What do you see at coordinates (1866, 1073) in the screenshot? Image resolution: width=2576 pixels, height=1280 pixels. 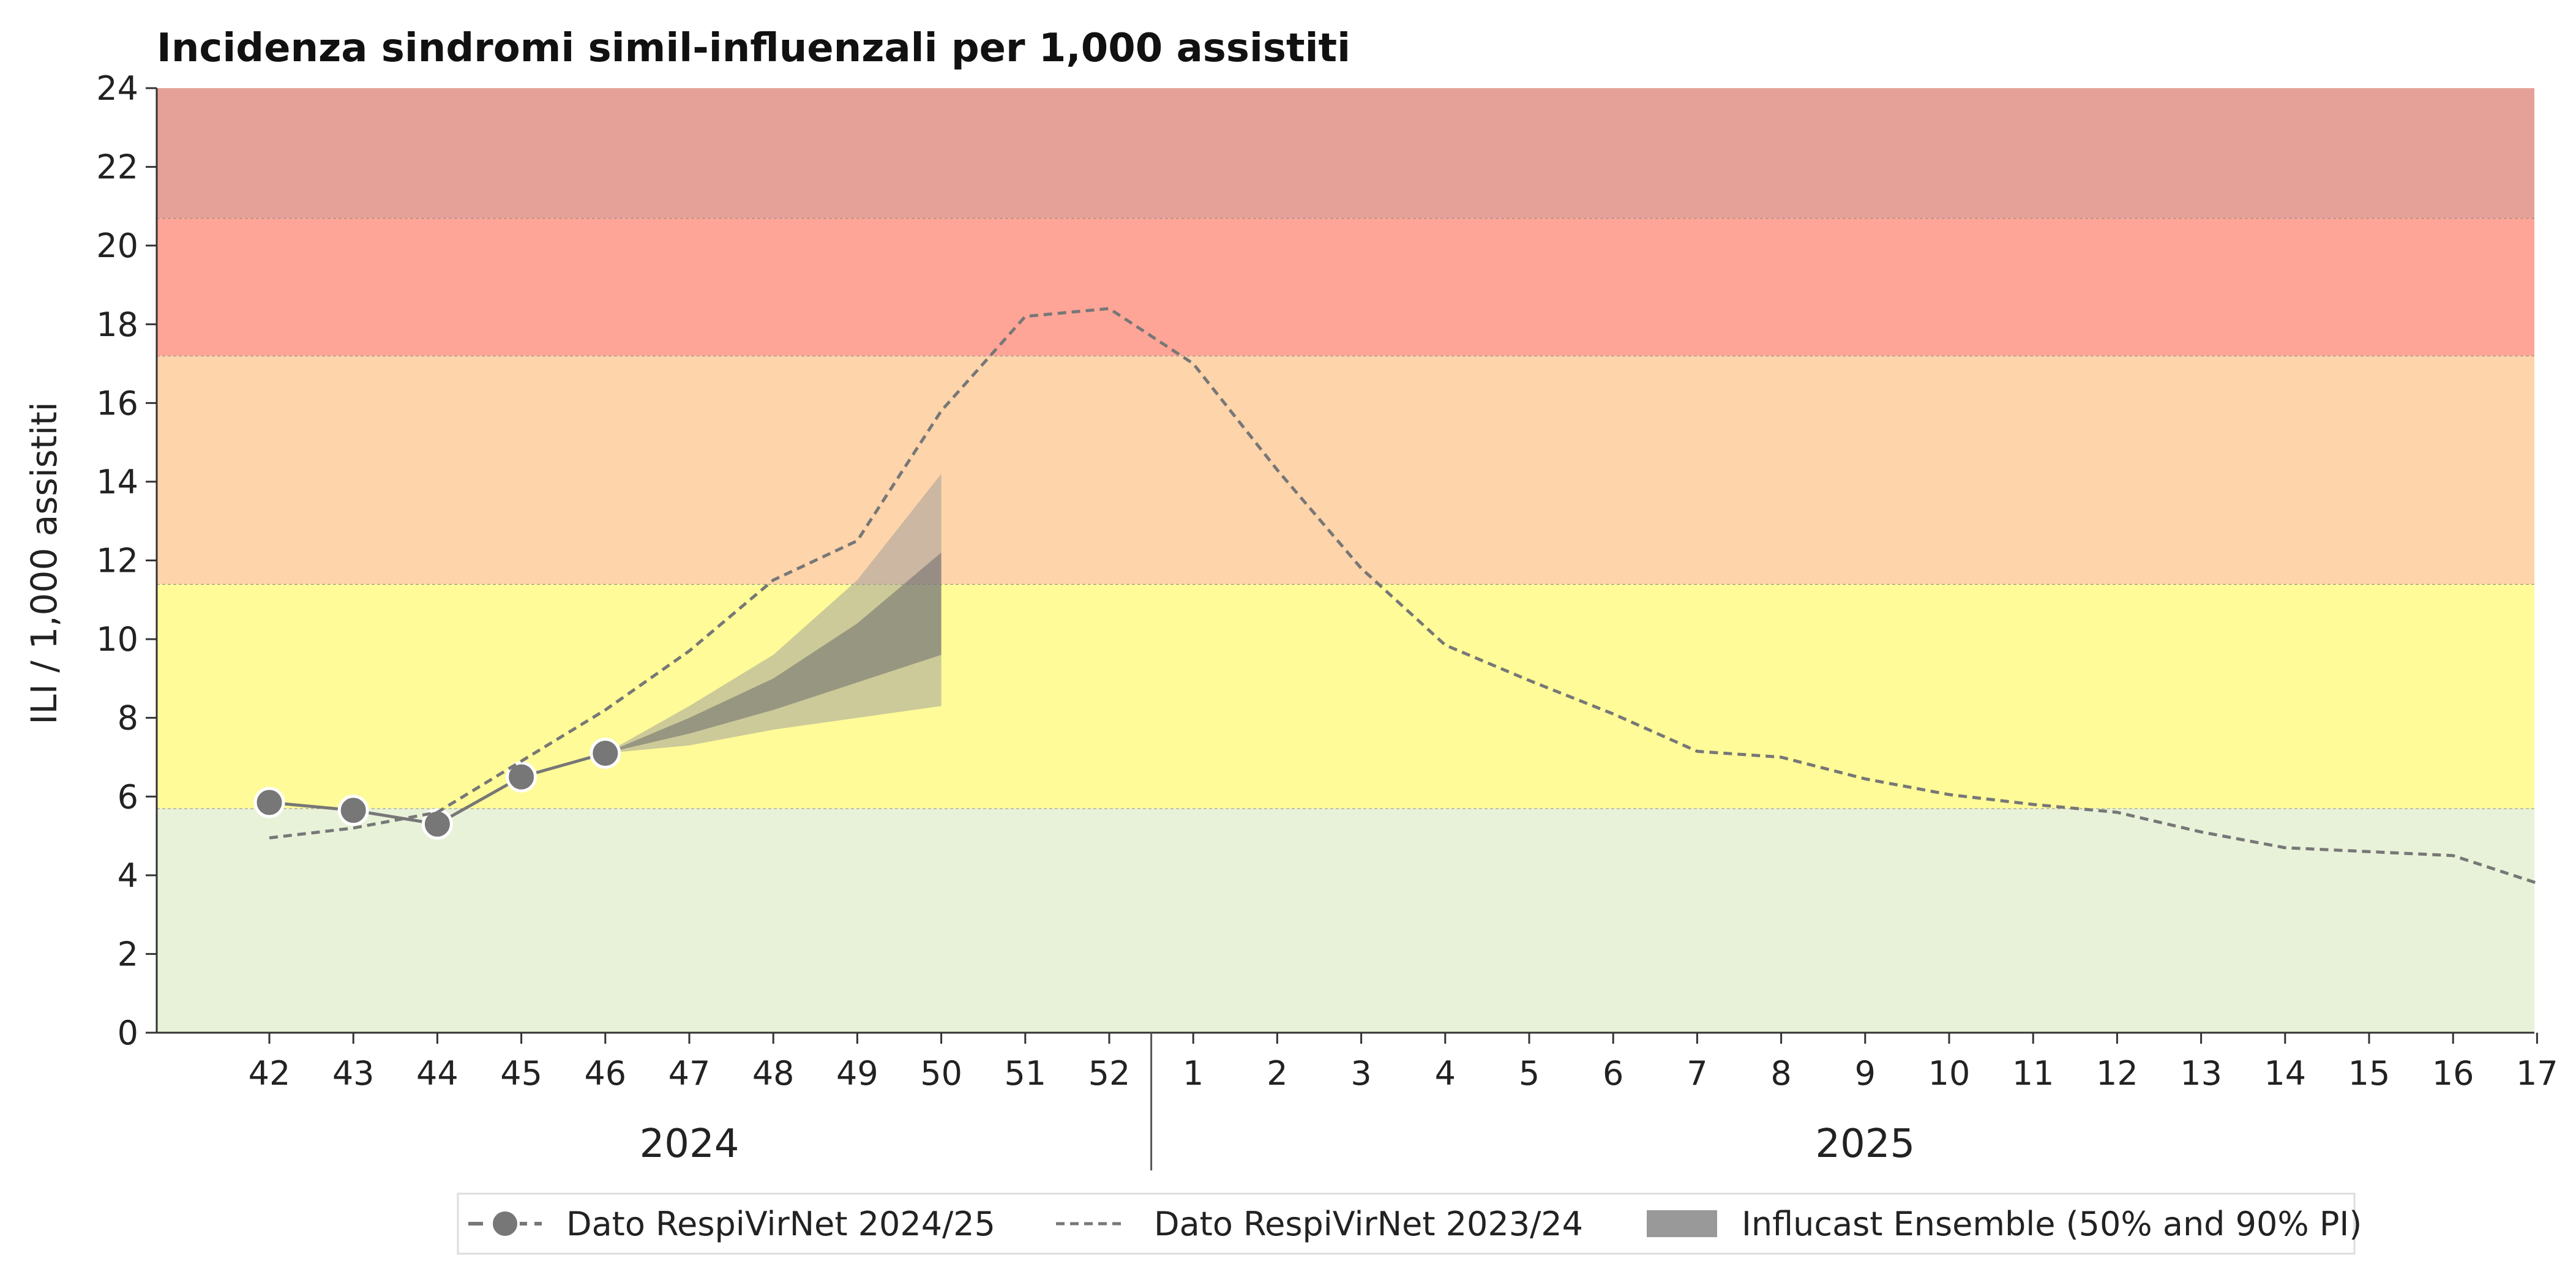 I see `x-tick-label: 9` at bounding box center [1866, 1073].